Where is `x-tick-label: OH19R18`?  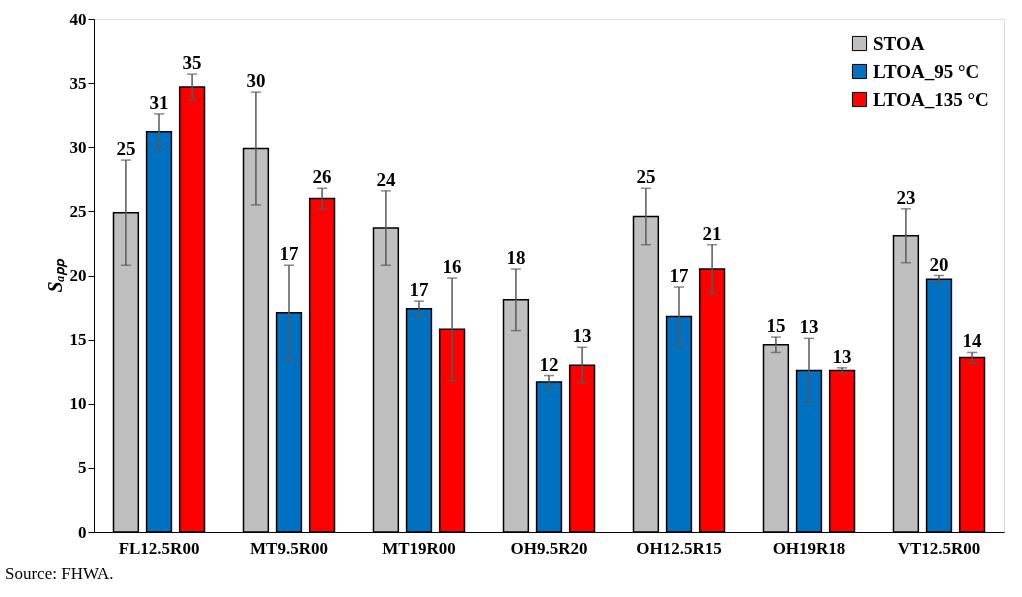 x-tick-label: OH19R18 is located at coordinates (809, 548).